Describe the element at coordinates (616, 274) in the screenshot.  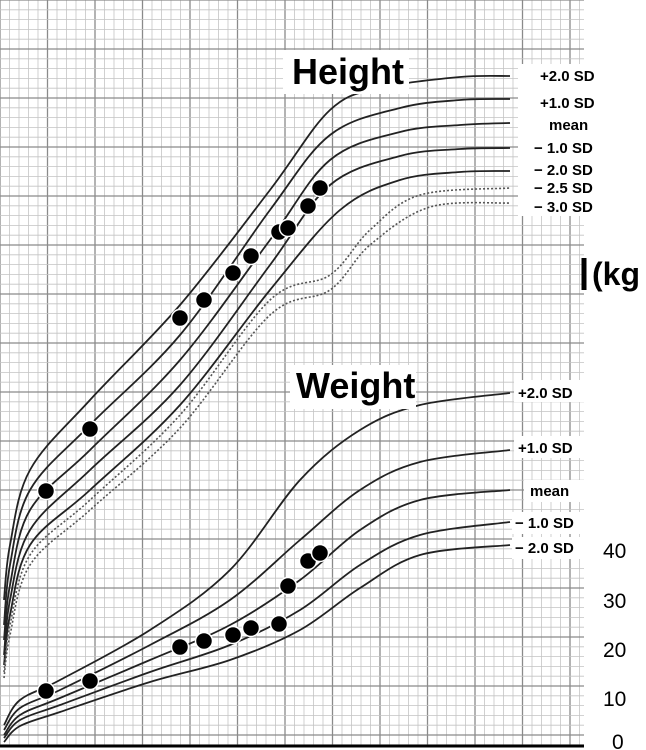
I see `kg-unit-label: (kg` at that location.